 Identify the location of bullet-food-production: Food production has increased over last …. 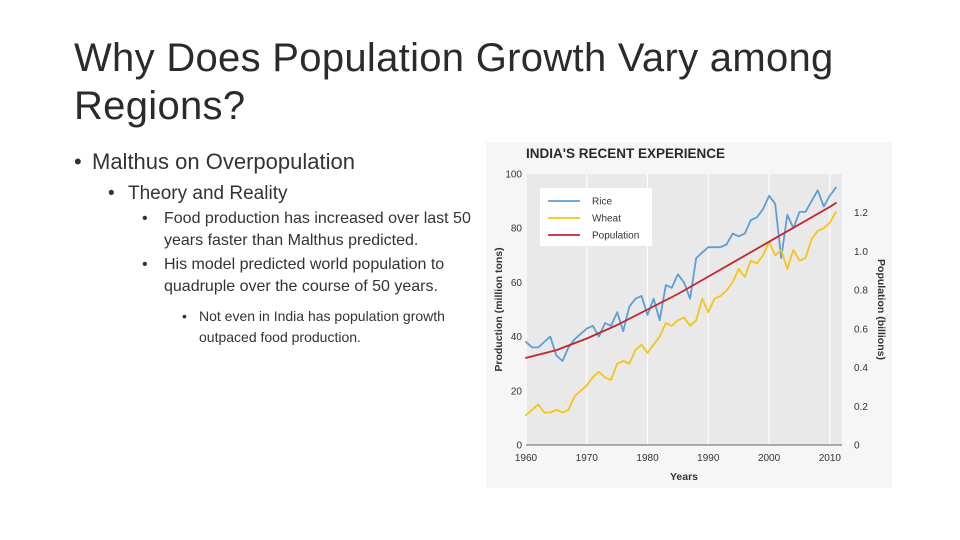
(274, 230).